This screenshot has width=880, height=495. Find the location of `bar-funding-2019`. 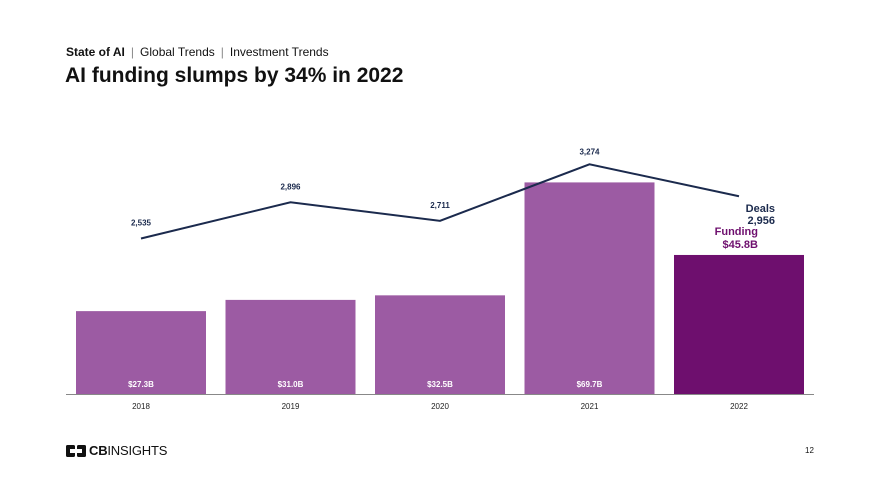

bar-funding-2019 is located at coordinates (290, 346).